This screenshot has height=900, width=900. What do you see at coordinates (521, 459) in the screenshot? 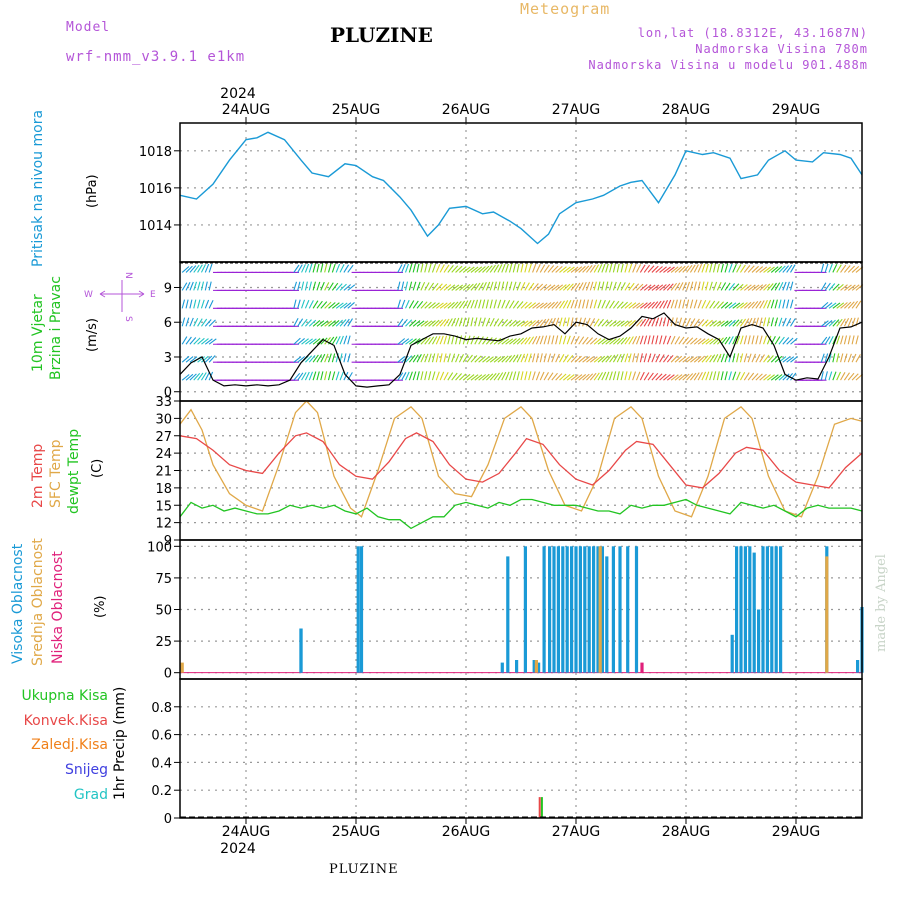
I see `sfc-temp-line` at bounding box center [521, 459].